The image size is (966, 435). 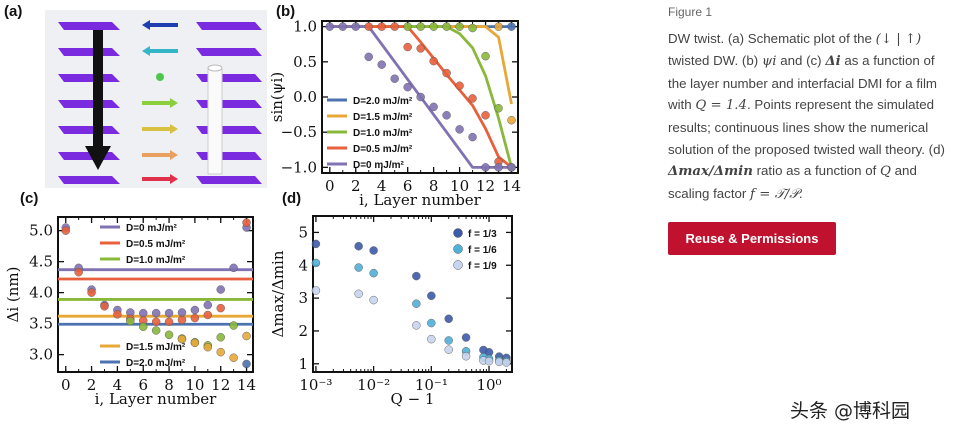 I want to click on x-tick-label: 10, so click(x=194, y=385).